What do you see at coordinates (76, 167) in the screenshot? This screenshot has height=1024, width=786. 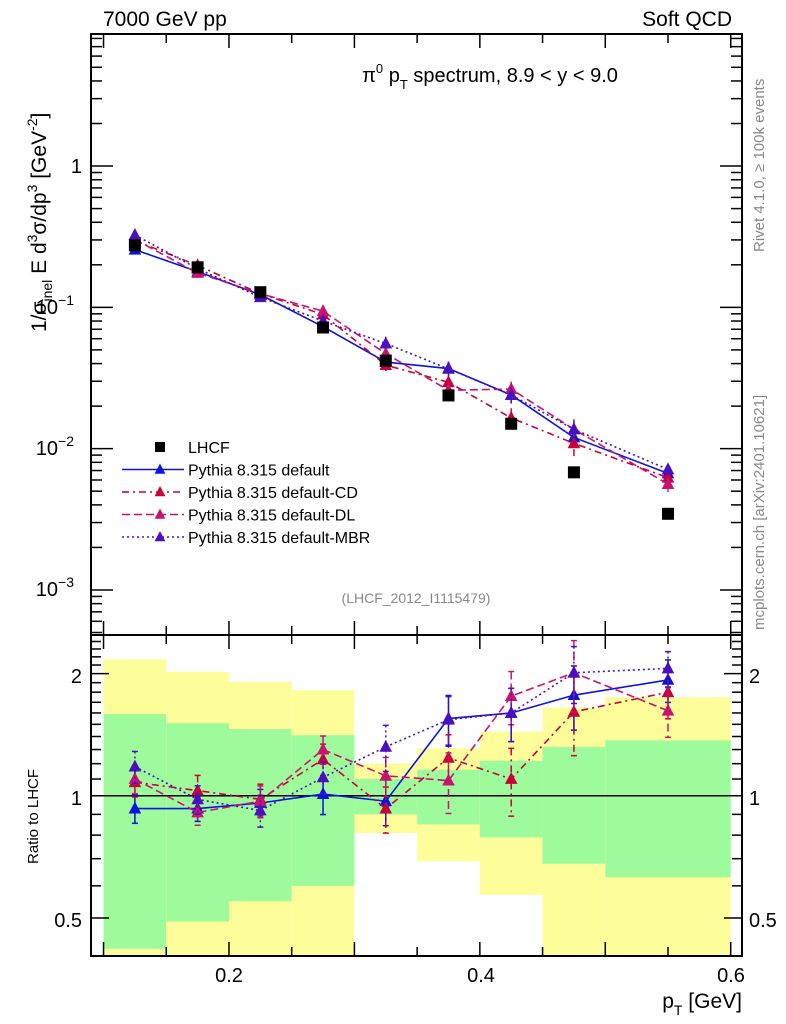 I see `main-y-tick-label: 1` at bounding box center [76, 167].